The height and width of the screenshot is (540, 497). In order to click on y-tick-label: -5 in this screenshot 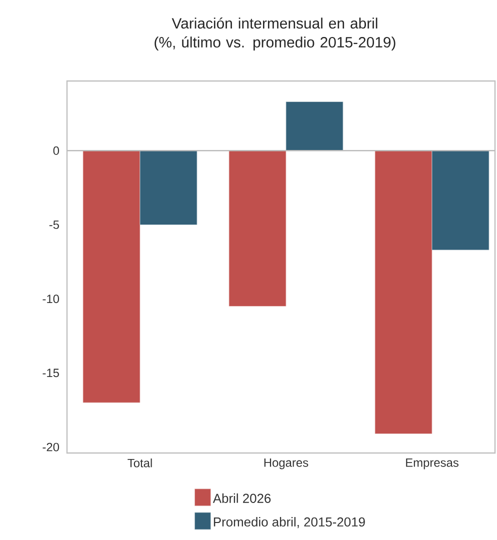, I will do `click(54, 224)`.